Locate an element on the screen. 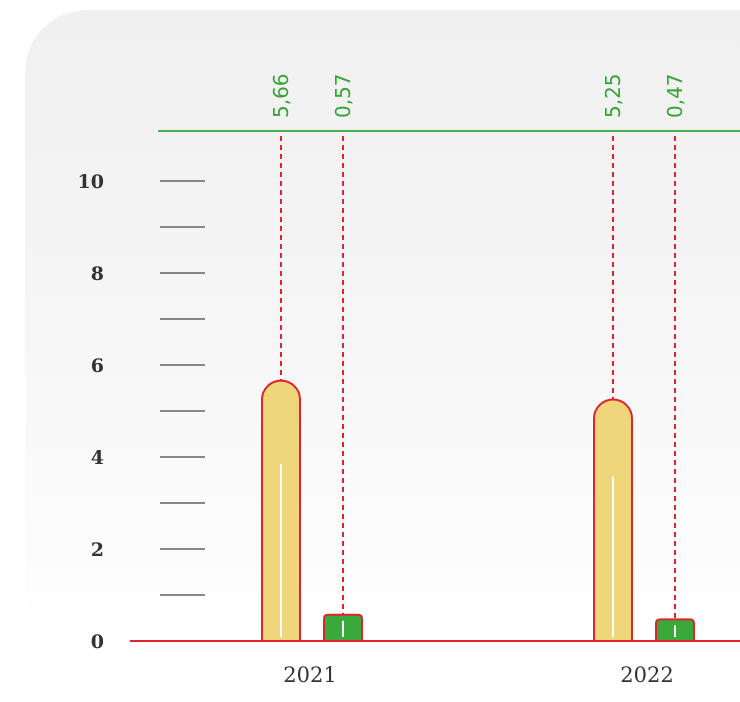 The height and width of the screenshot is (702, 740). y-tick-label: 0 is located at coordinates (97, 642).